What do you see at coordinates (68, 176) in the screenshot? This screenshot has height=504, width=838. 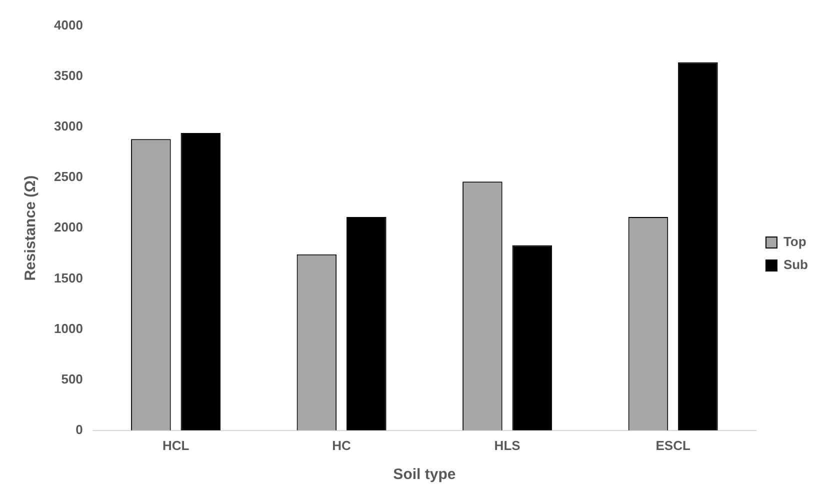 I see `y-tick-label: 2500` at bounding box center [68, 176].